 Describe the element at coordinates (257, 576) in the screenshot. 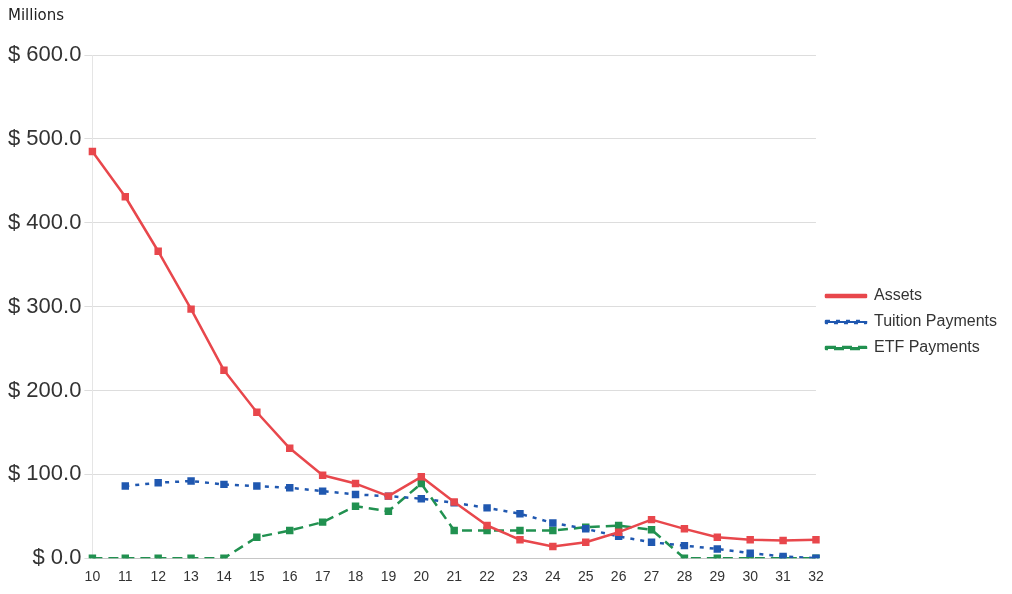

I see `x-tick-label: 15` at that location.